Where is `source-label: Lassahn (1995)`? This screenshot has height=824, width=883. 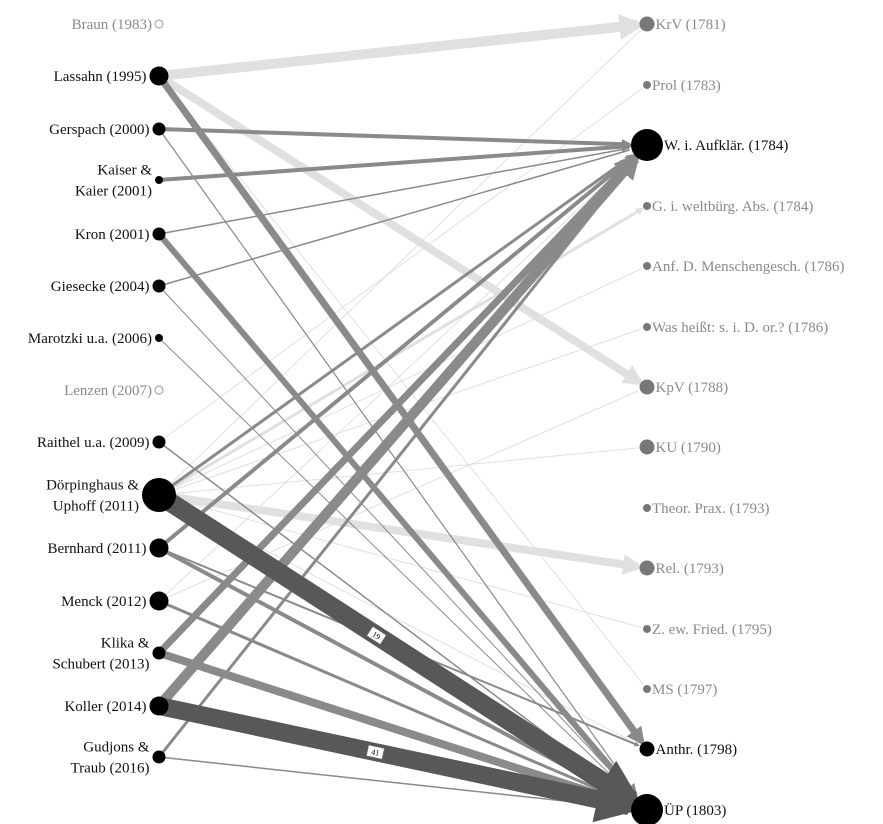
source-label: Lassahn (1995) is located at coordinates (100, 77).